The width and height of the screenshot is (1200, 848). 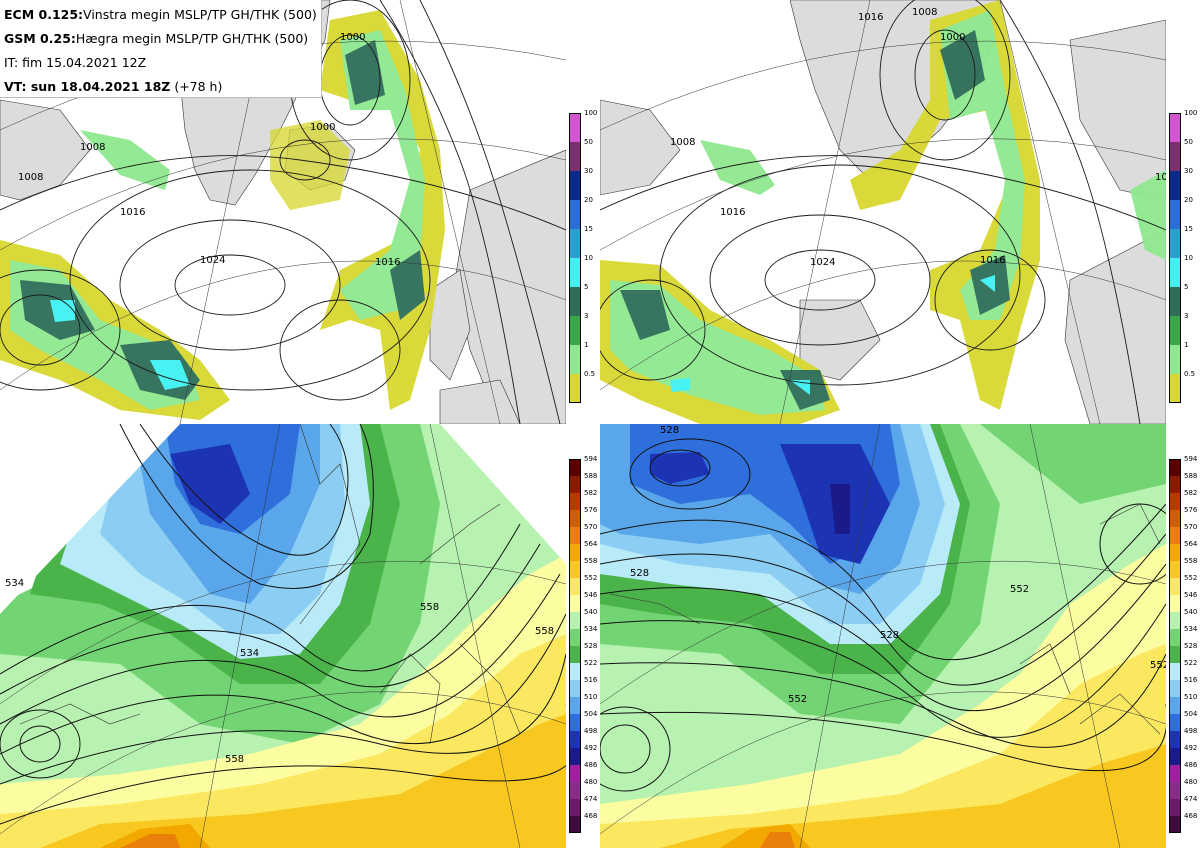 What do you see at coordinates (1186, 345) in the screenshot?
I see `colorbar-label: 1` at bounding box center [1186, 345].